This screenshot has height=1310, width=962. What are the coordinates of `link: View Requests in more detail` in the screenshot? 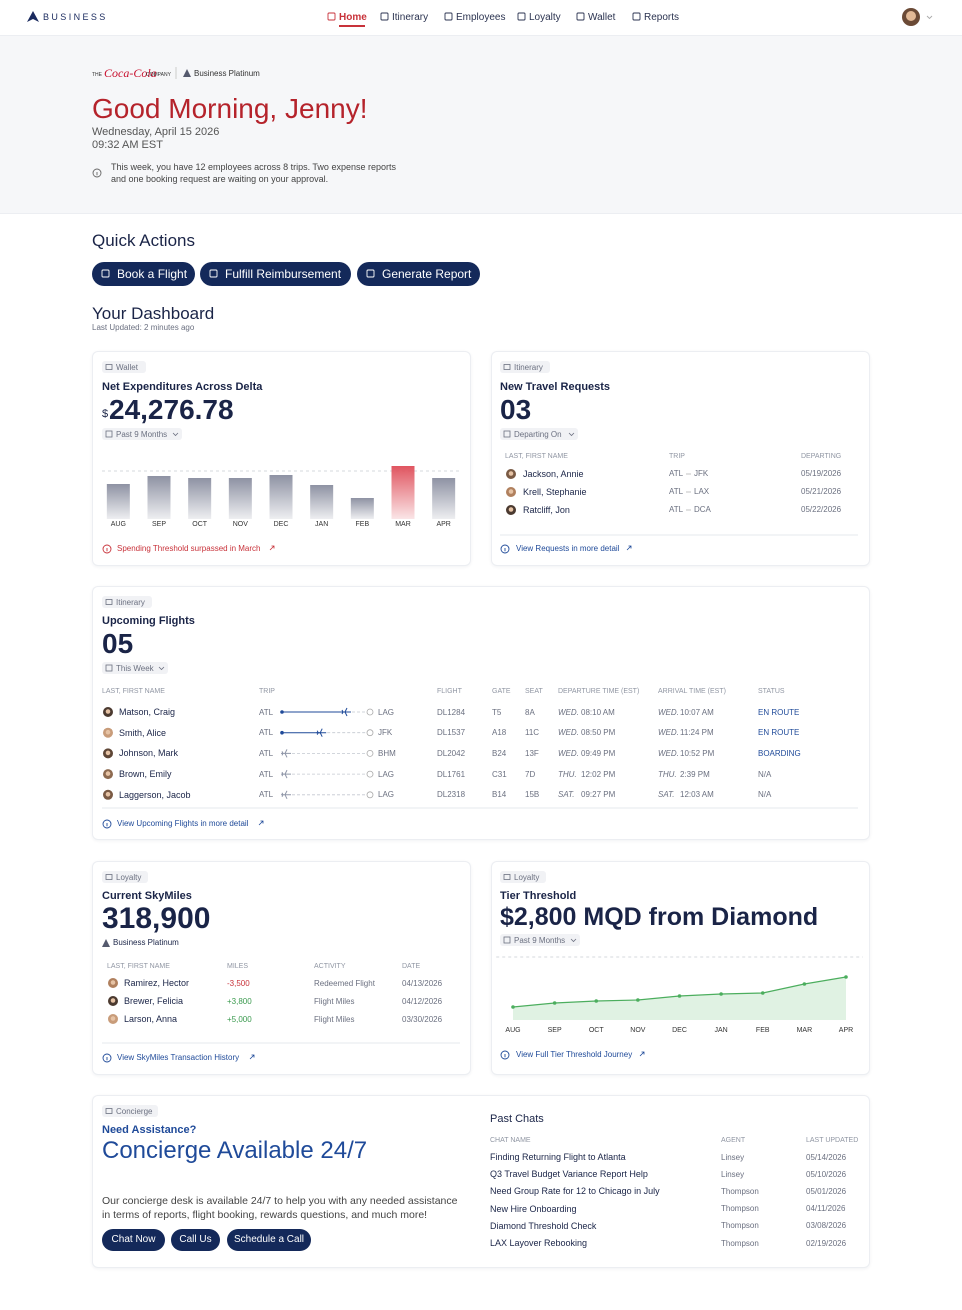 It's located at (568, 548).